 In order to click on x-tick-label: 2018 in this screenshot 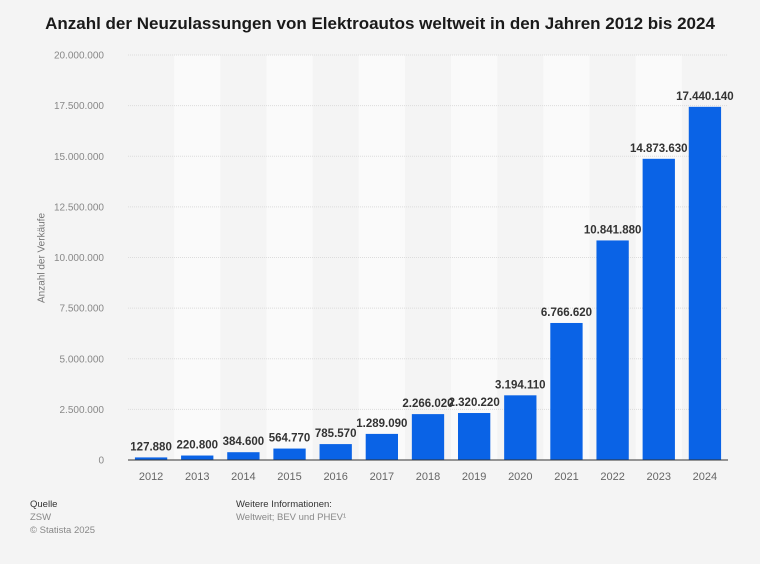, I will do `click(428, 477)`.